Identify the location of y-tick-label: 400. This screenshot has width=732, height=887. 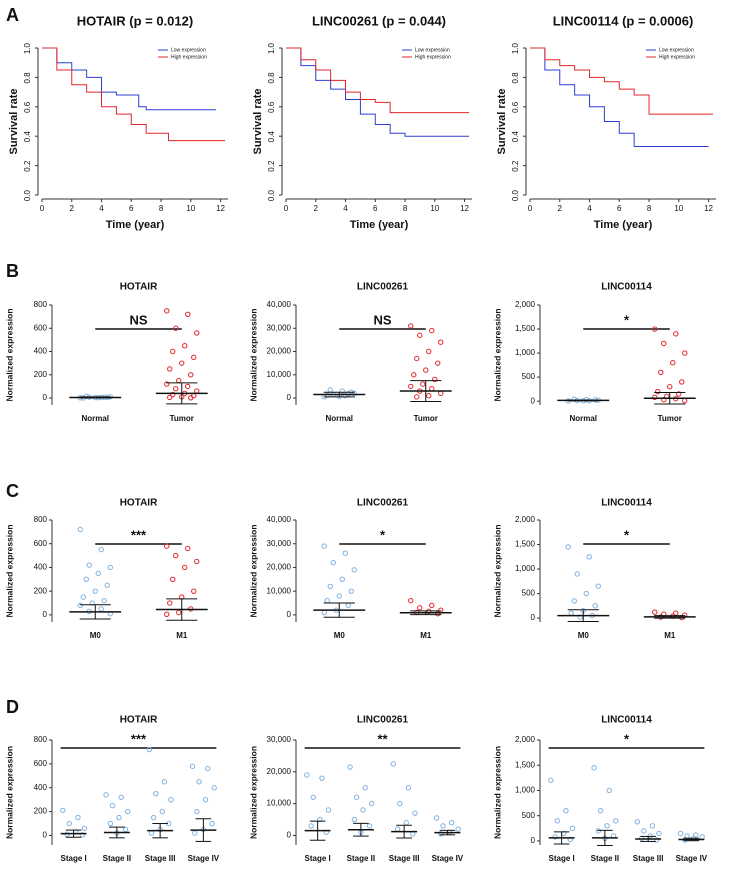
(41, 787).